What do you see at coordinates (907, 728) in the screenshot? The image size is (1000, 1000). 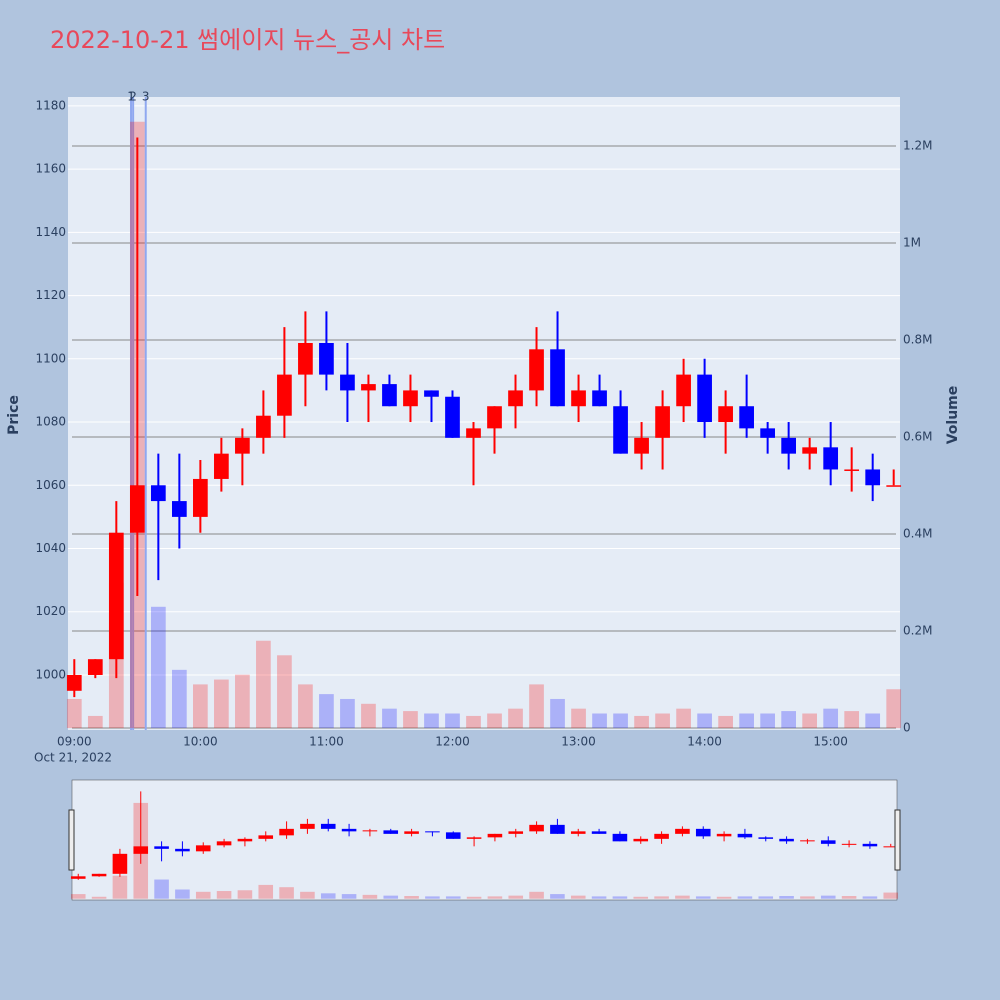 I see `y2-tick-label: 0` at bounding box center [907, 728].